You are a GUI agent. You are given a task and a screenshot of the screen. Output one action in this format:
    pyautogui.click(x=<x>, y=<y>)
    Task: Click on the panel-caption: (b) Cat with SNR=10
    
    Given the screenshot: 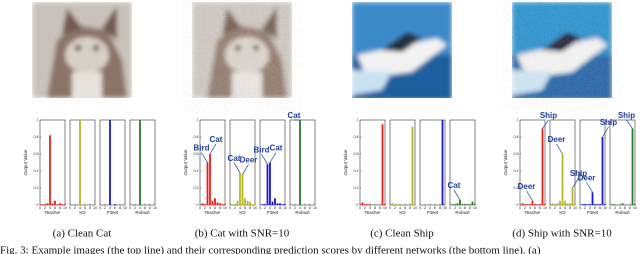 What is the action you would take?
    pyautogui.click(x=242, y=234)
    